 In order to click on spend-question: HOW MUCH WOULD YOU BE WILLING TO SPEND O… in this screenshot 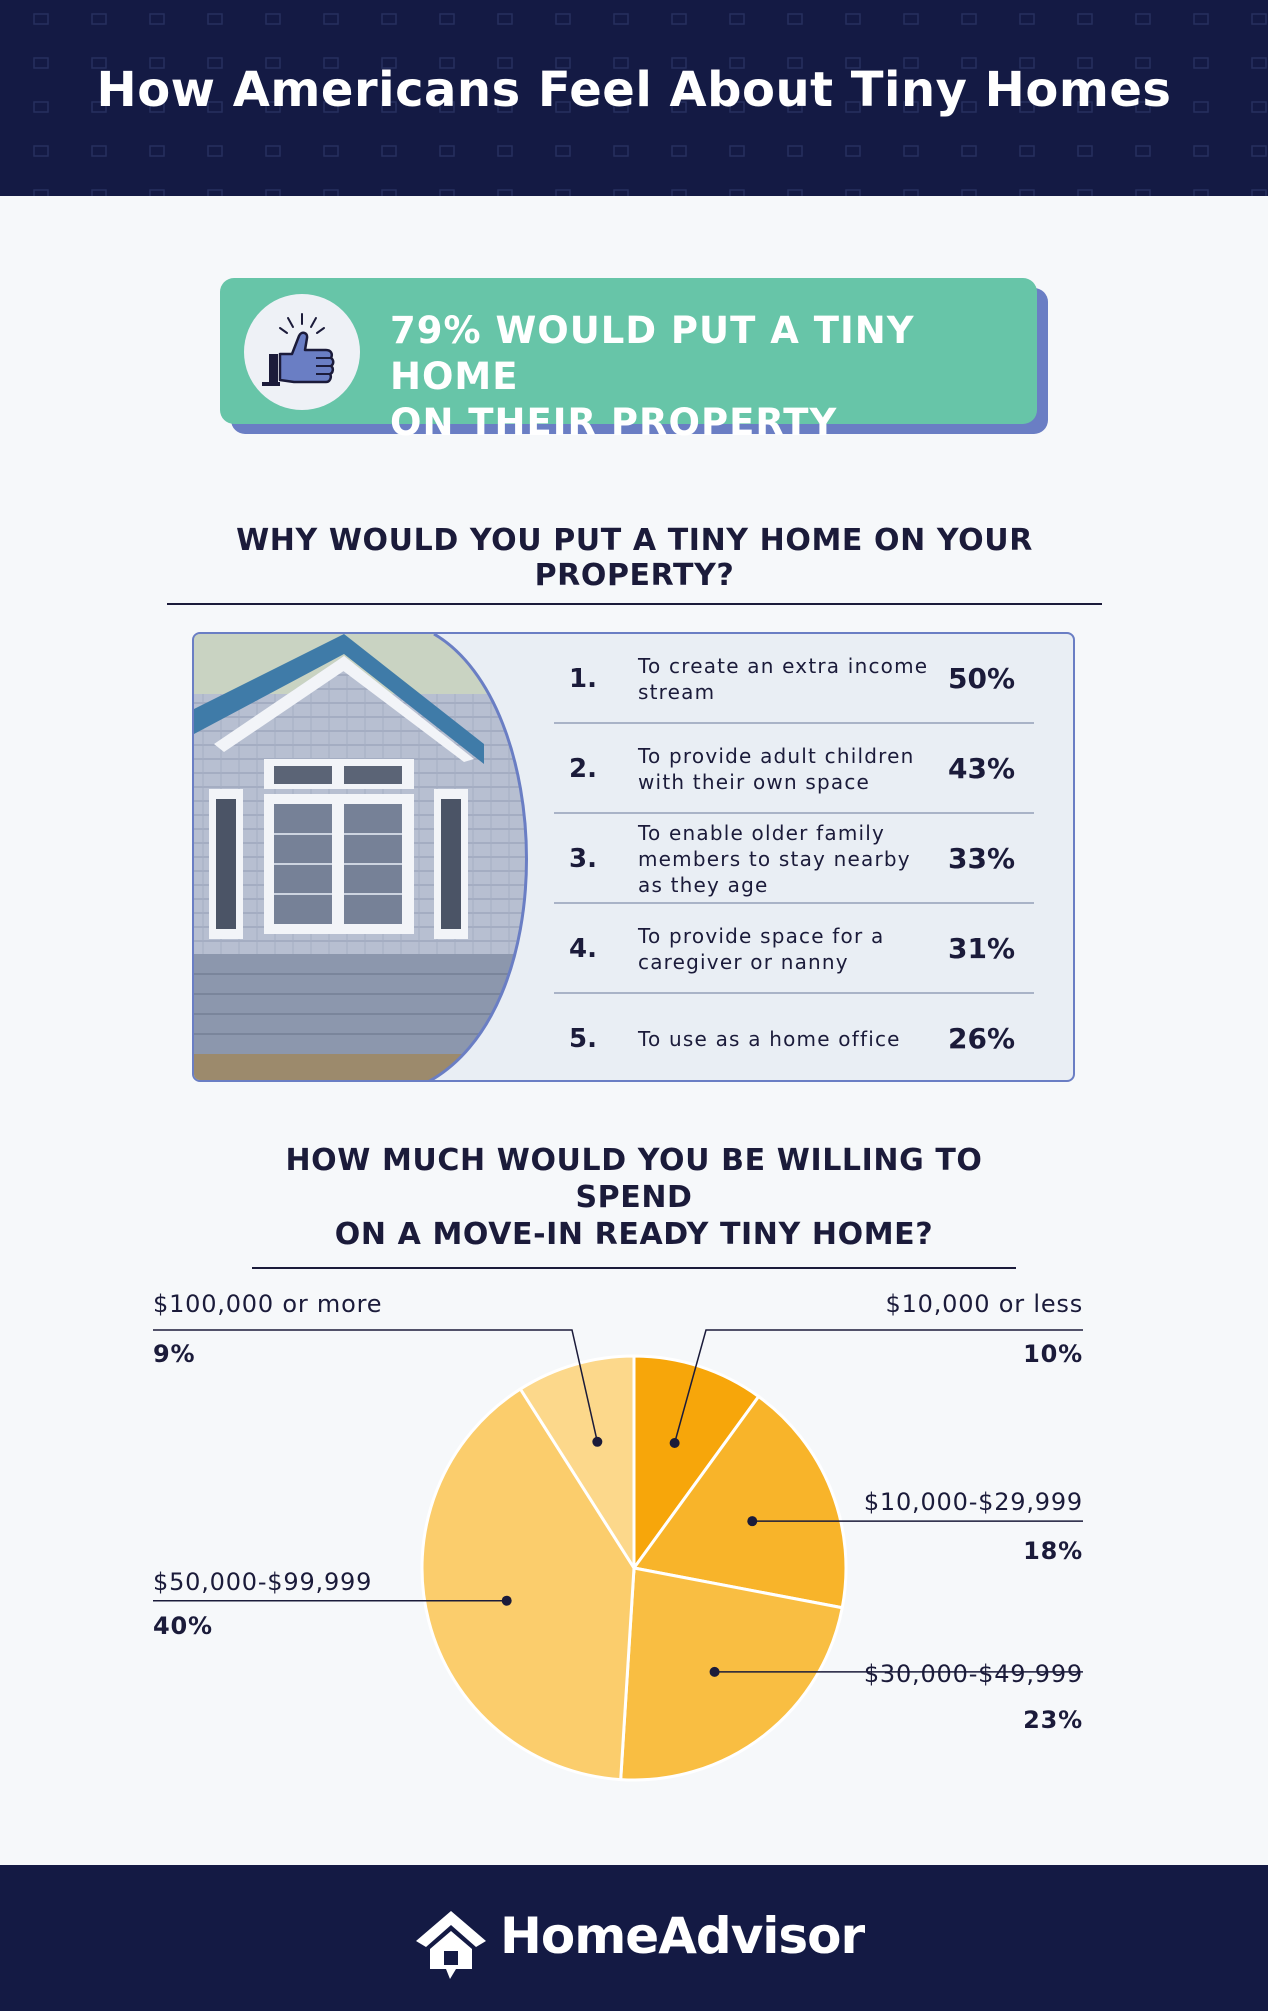, I will do `click(634, 1205)`.